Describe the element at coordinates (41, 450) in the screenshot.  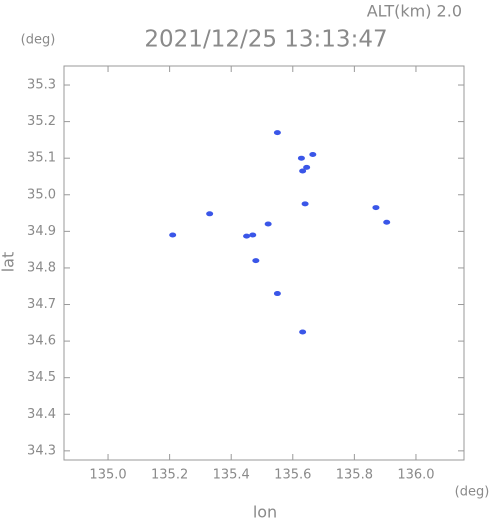
I see `y-tick-label: 34.3` at that location.